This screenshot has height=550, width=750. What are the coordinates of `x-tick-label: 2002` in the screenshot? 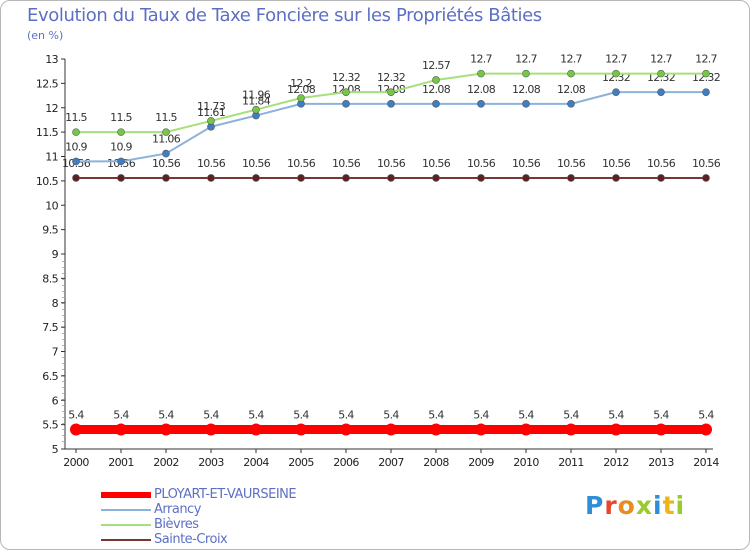 It's located at (166, 462).